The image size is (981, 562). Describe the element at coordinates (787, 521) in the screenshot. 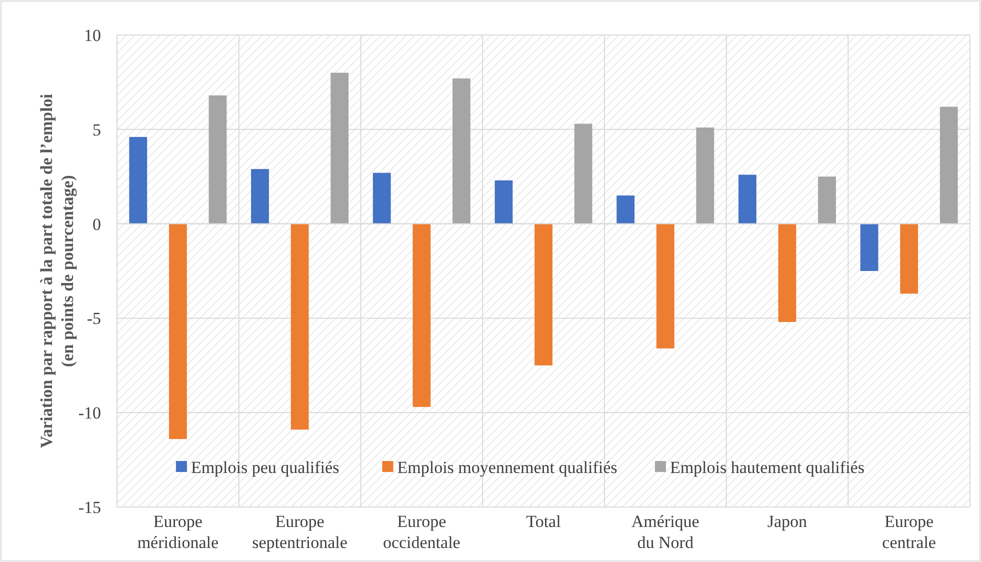

I see `x-tick-label: Japon` at that location.